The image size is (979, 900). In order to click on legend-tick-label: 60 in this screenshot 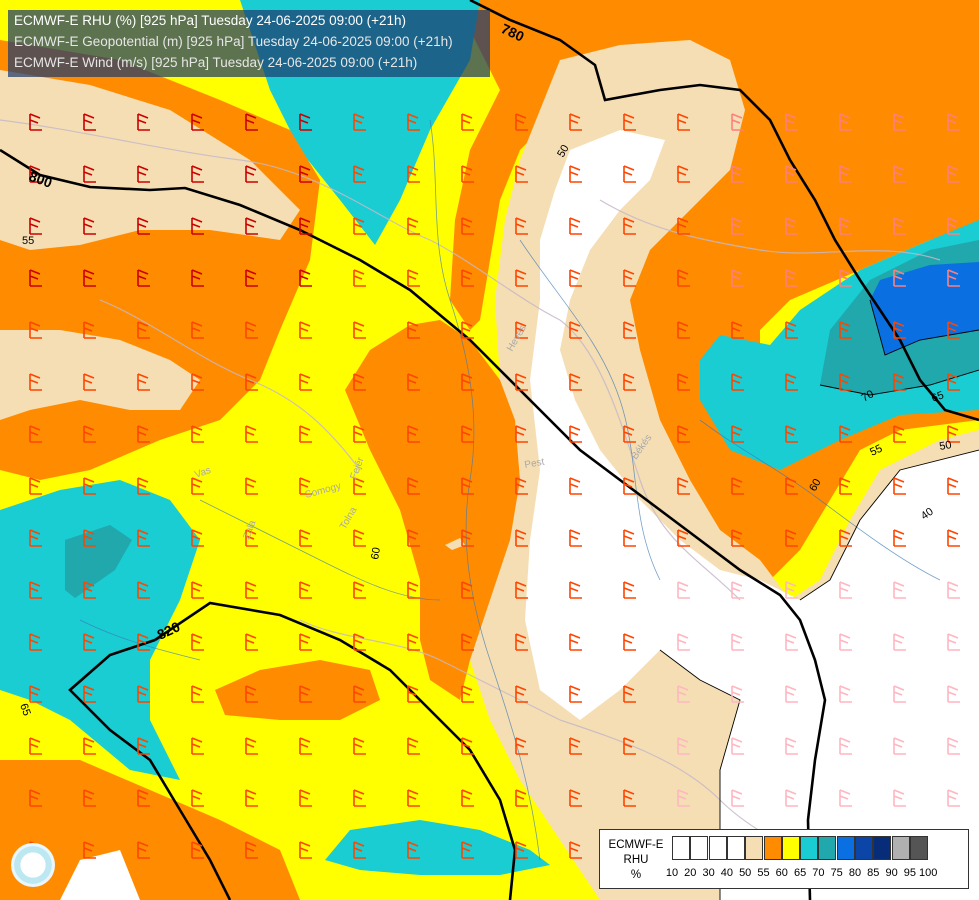, I will do `click(781, 873)`.